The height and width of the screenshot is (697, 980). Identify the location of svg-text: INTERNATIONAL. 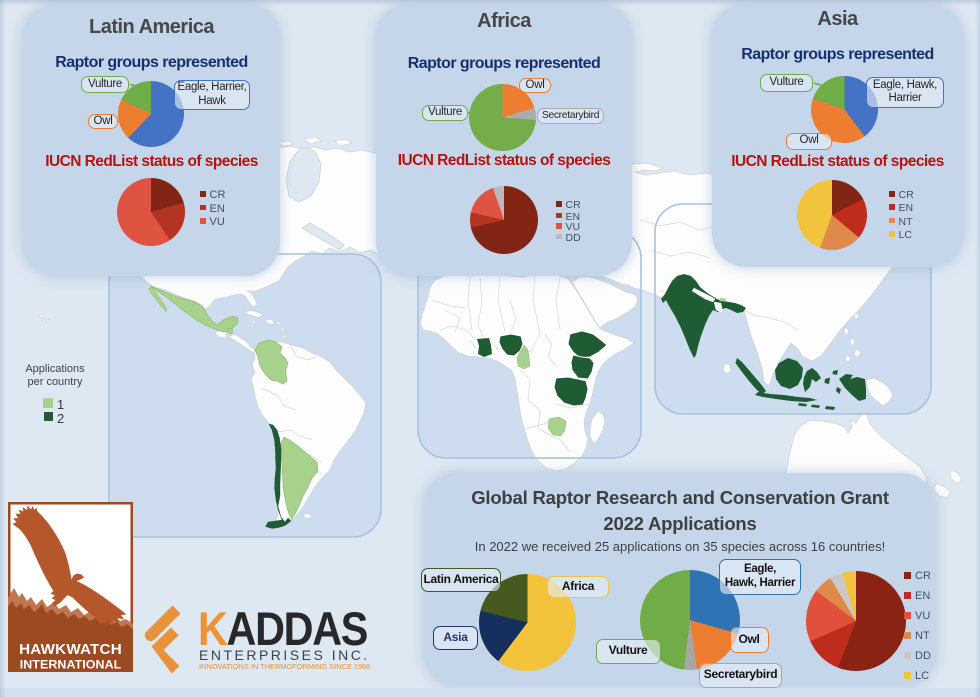
(71, 665).